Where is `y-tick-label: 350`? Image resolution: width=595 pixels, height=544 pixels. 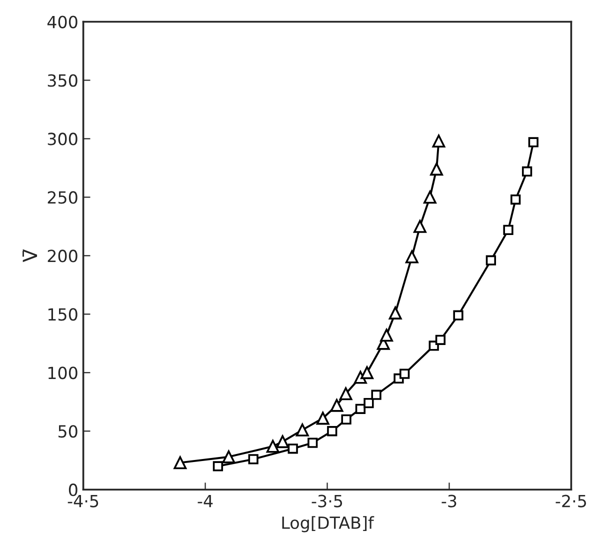 y-tick-label: 350 is located at coordinates (63, 80).